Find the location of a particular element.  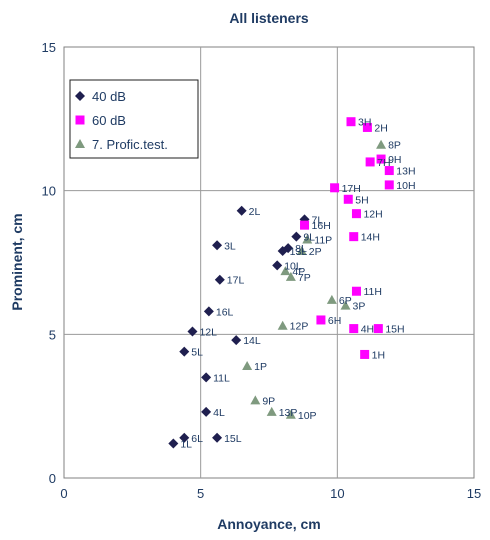

point-label: 14L is located at coordinates (252, 341).